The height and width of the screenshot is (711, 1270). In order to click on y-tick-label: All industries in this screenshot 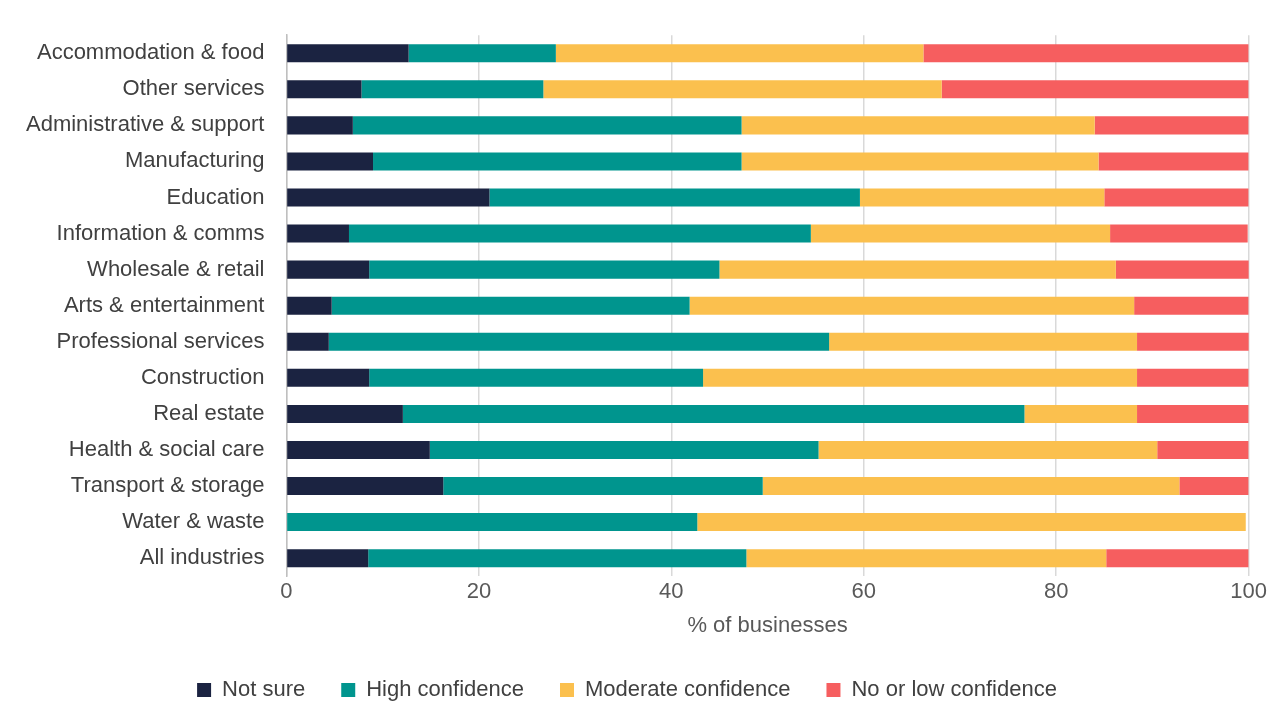, I will do `click(202, 557)`.